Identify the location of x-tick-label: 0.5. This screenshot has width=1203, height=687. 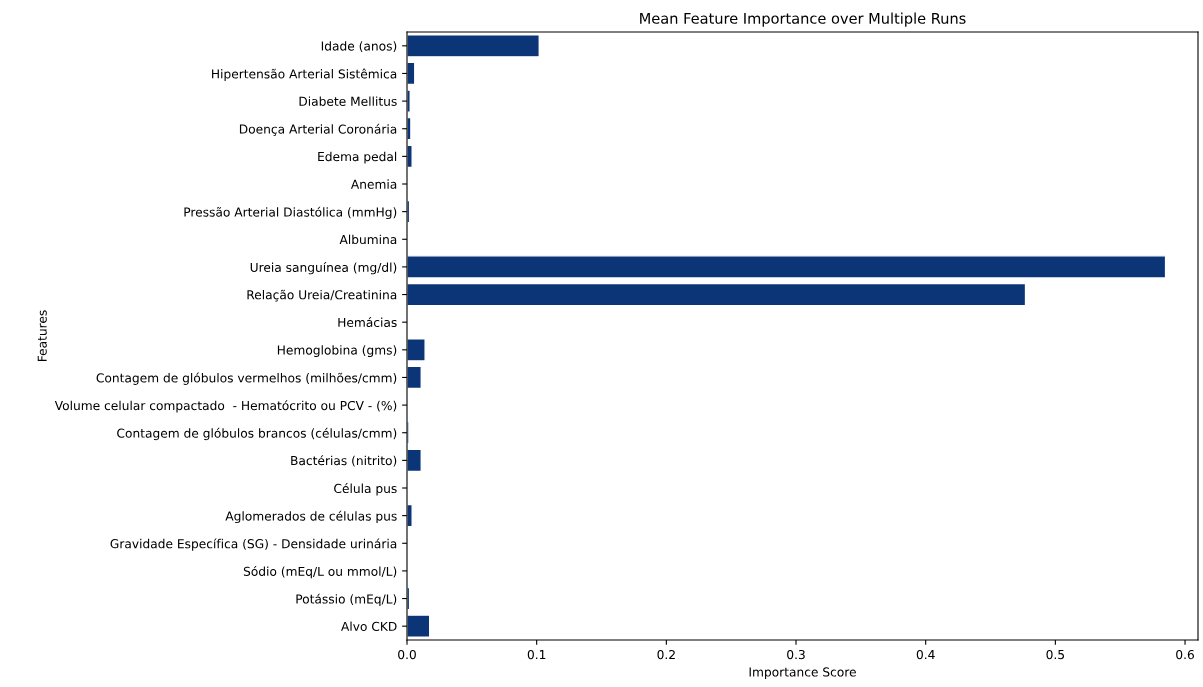
(1055, 654).